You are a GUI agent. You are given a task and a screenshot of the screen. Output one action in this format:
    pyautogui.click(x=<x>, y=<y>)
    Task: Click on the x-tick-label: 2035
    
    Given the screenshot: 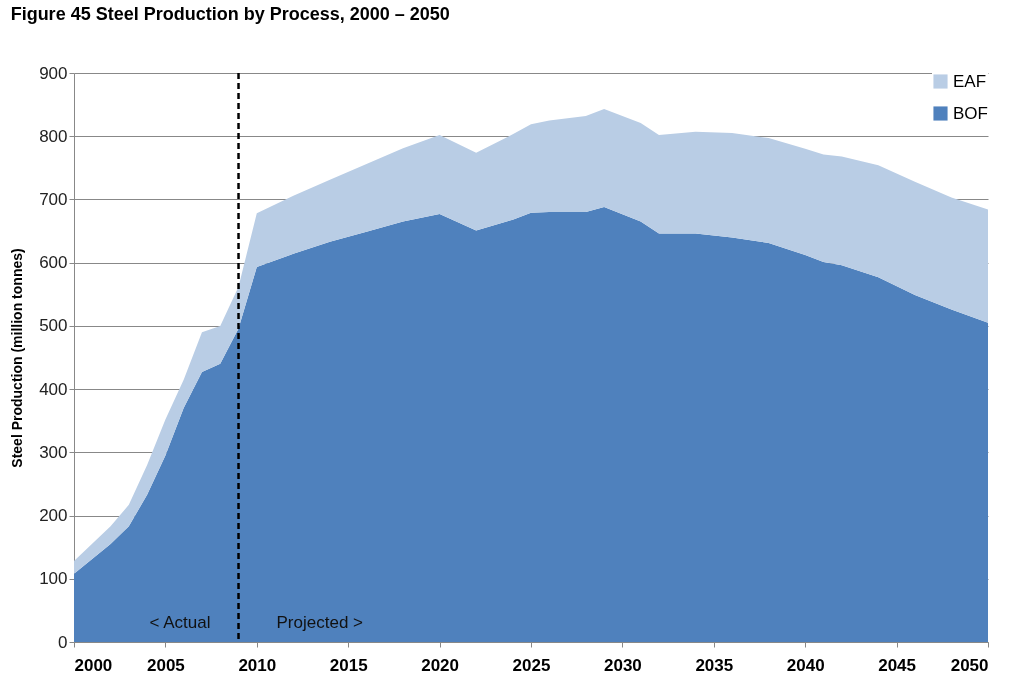 What is the action you would take?
    pyautogui.click(x=714, y=665)
    